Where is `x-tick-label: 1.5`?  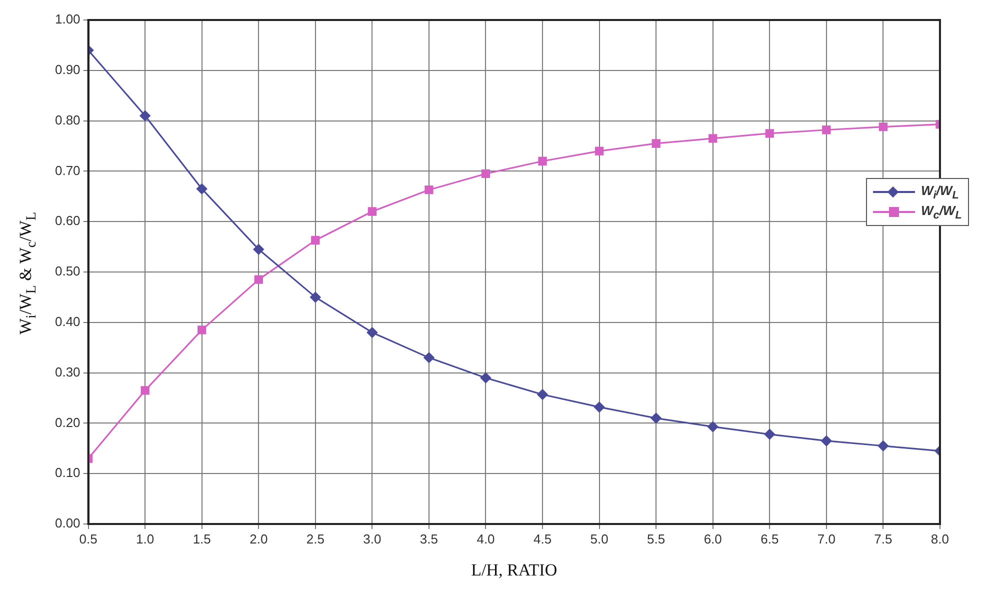
x-tick-label: 1.5 is located at coordinates (201, 538).